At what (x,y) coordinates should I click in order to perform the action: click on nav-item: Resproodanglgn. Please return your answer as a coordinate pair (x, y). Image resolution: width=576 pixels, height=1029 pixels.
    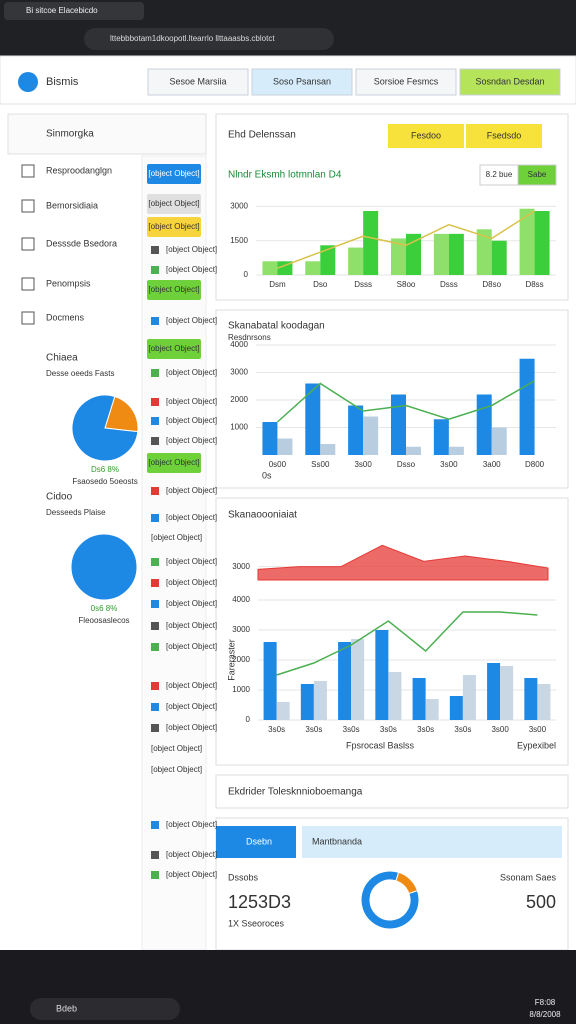
    Looking at the image, I should click on (79, 170).